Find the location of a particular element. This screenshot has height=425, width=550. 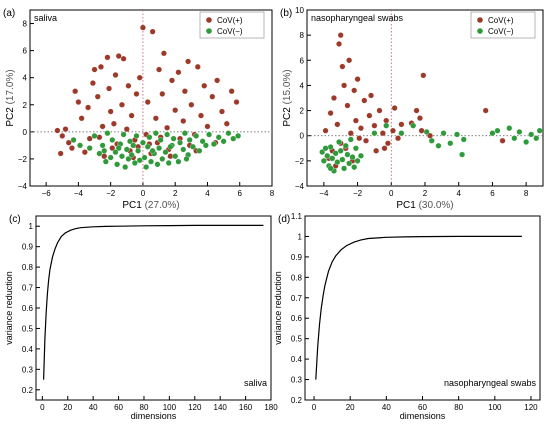

y-tick-label: 0.9 is located at coordinates (28, 247).